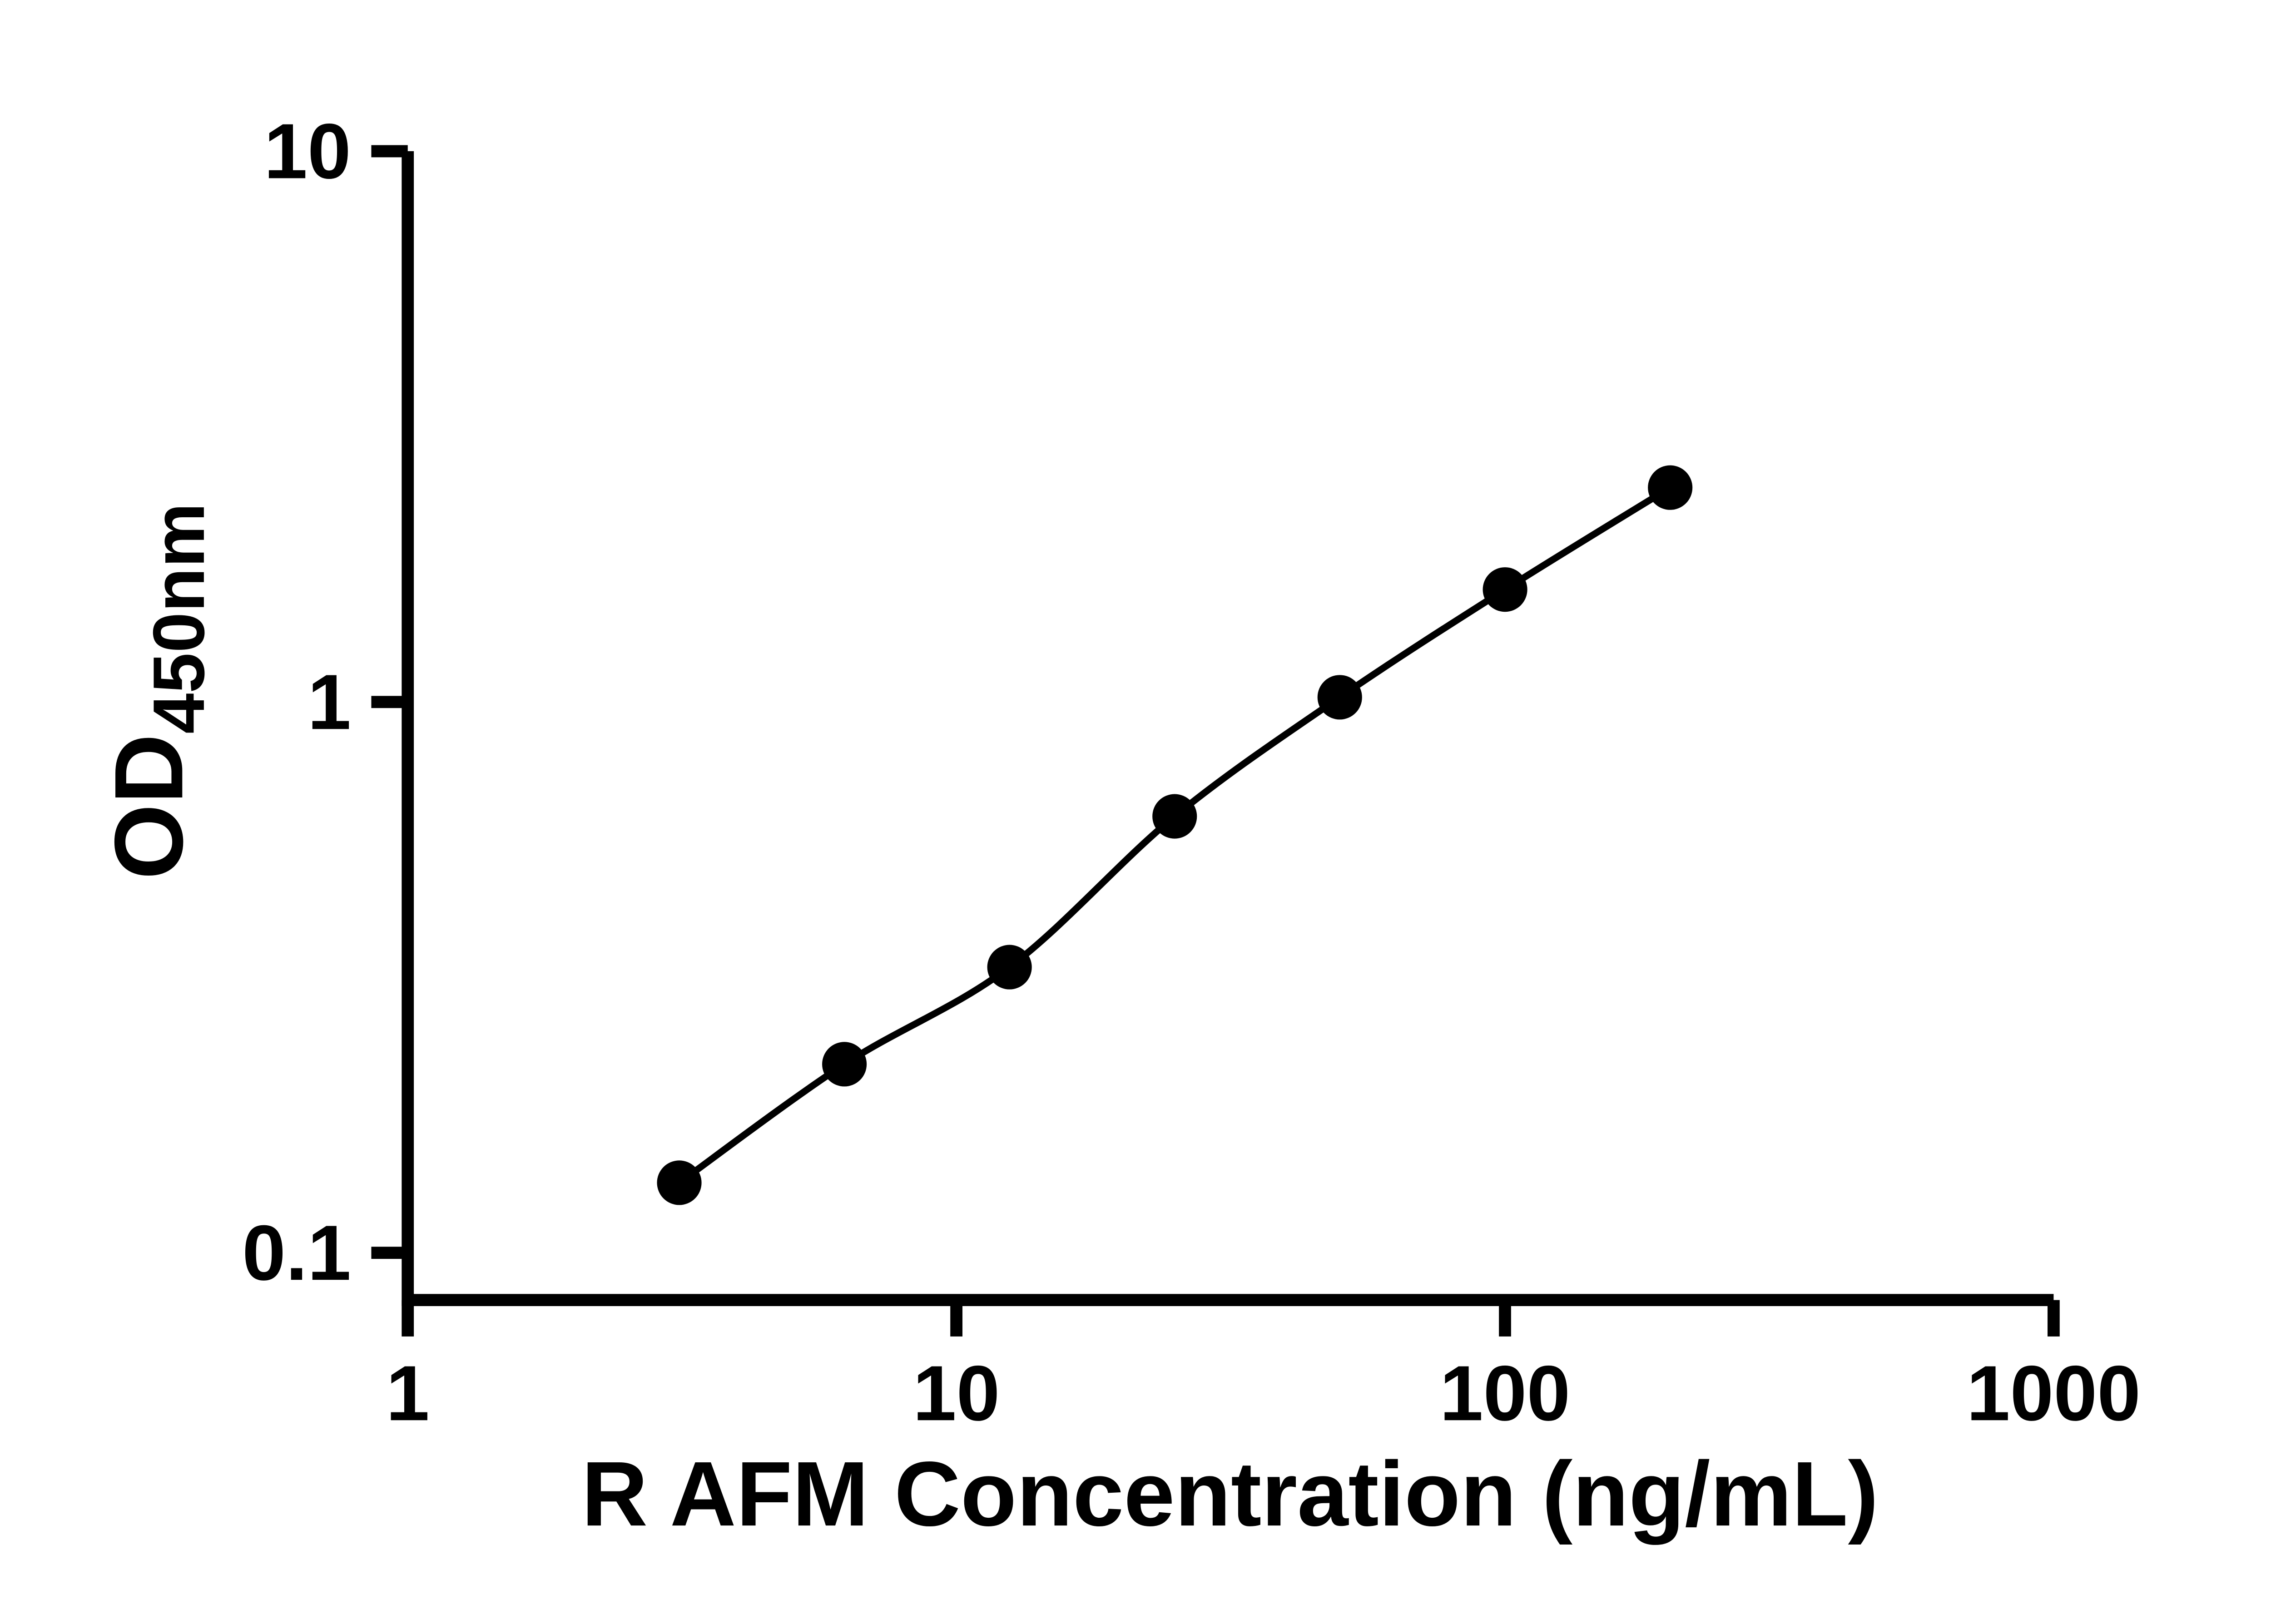 This screenshot has height=1624, width=2271. What do you see at coordinates (296, 1253) in the screenshot?
I see `y-axis-tick-label: 0.1` at bounding box center [296, 1253].